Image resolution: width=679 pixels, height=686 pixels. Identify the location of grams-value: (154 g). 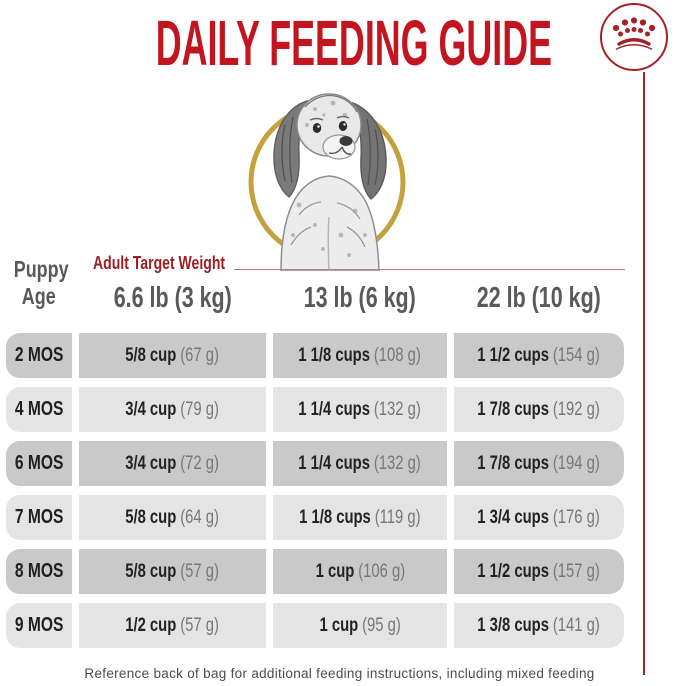
(577, 355).